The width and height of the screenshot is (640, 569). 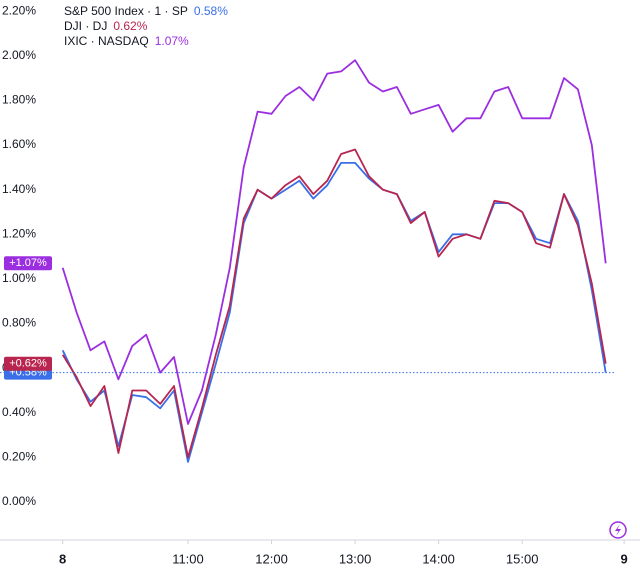 What do you see at coordinates (19, 144) in the screenshot?
I see `y-tick-label: 1.60%` at bounding box center [19, 144].